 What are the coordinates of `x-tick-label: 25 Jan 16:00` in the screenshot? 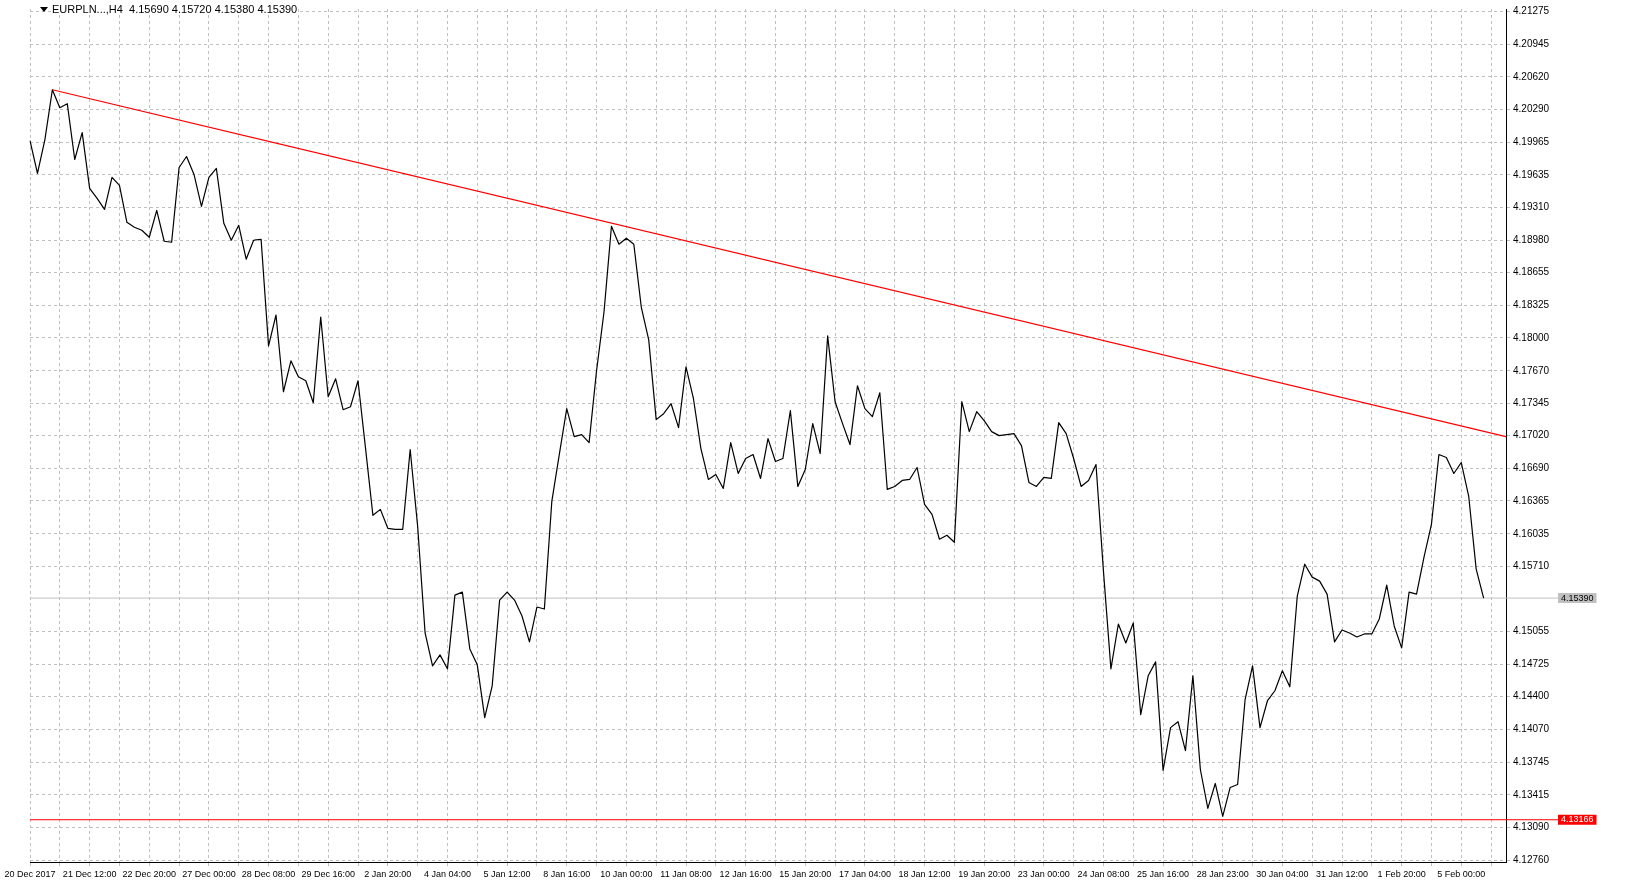 It's located at (1163, 874).